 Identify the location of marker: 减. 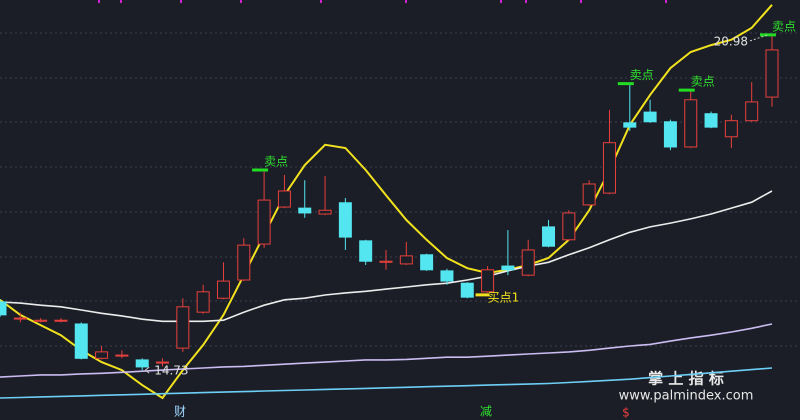
(486, 412).